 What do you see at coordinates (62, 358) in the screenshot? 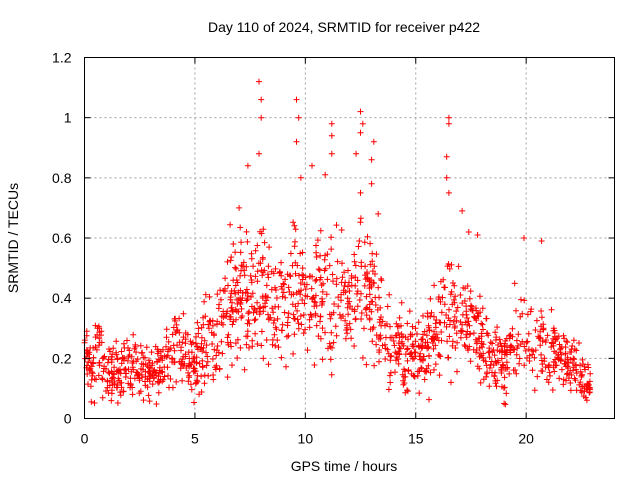
I see `y-tick-label: 0.2` at bounding box center [62, 358].